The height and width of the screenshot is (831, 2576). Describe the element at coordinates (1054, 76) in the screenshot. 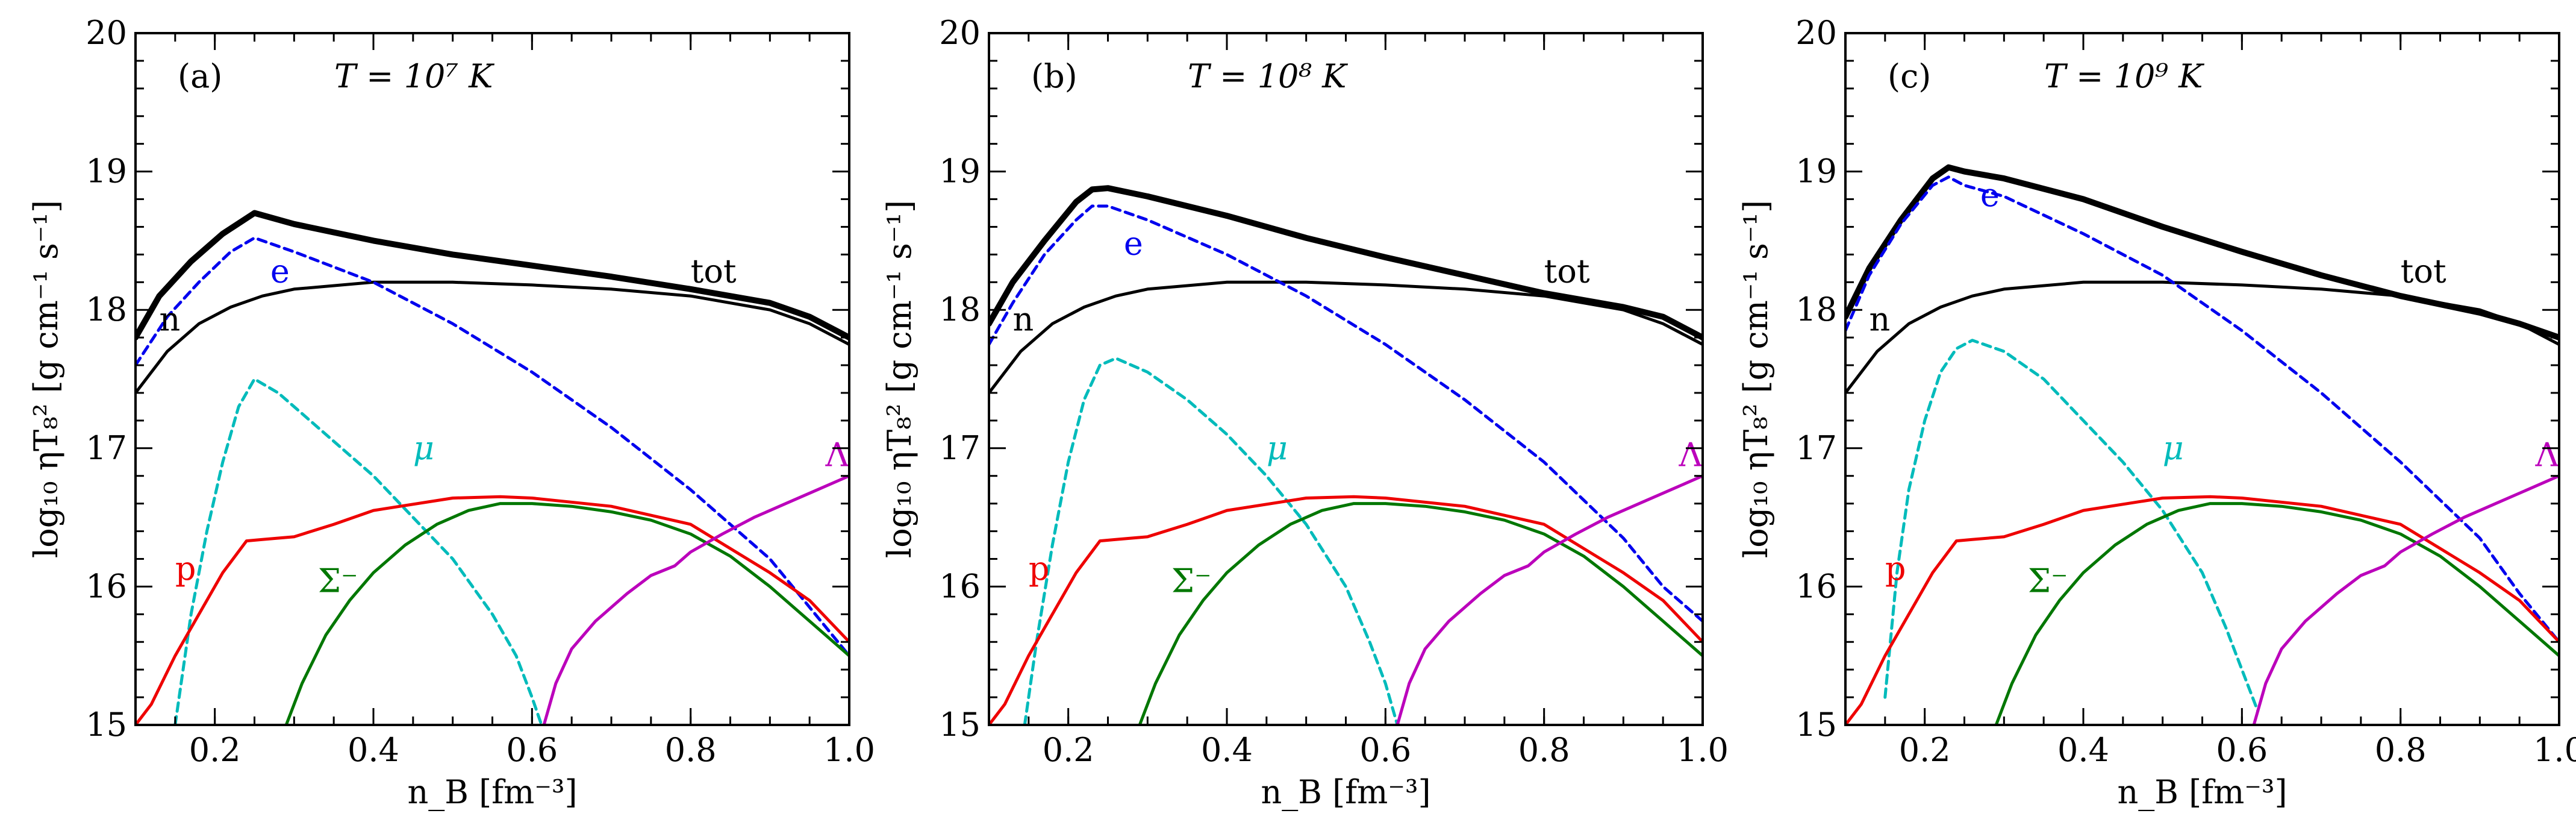

I see `panel-label: (b)` at that location.